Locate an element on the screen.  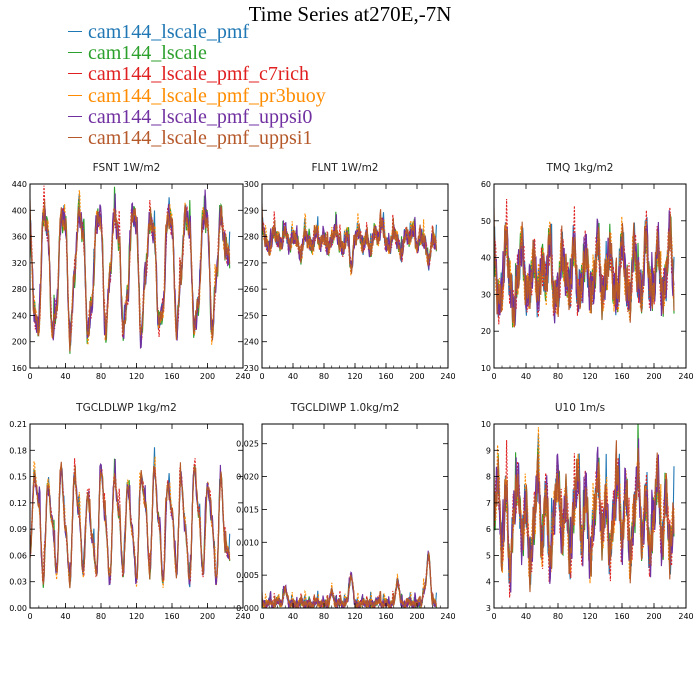
ytick-label-0-0: 160 is located at coordinates (19, 368).